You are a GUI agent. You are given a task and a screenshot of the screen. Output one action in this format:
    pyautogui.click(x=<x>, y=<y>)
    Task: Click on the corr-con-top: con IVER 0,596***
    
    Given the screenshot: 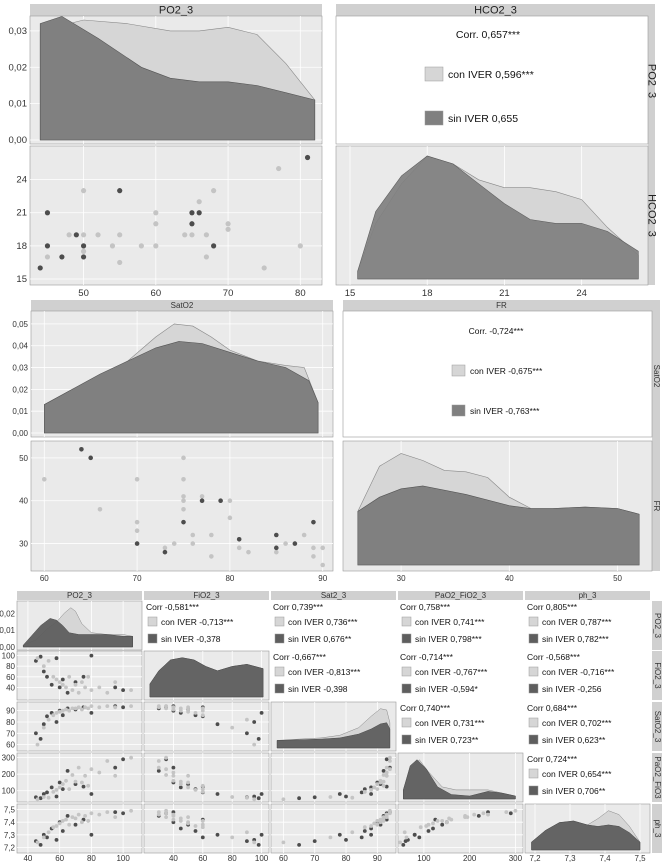 What is the action you would take?
    pyautogui.click(x=491, y=75)
    